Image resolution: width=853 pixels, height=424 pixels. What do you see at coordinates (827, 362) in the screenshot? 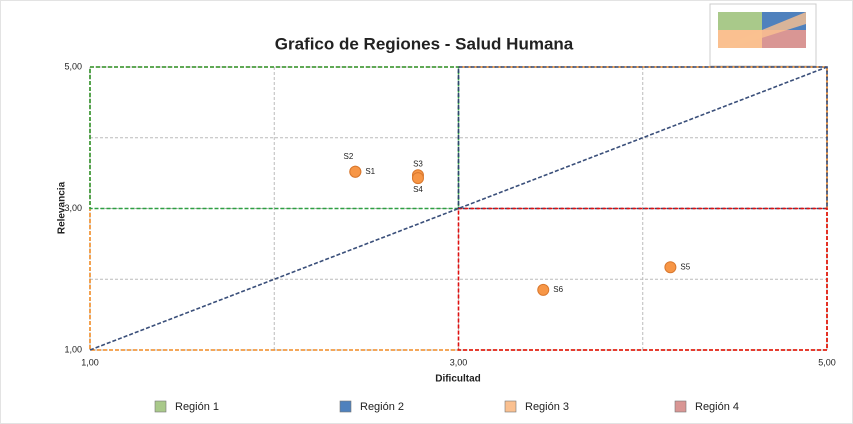
I see `x-tick-label: 5,00` at bounding box center [827, 362].